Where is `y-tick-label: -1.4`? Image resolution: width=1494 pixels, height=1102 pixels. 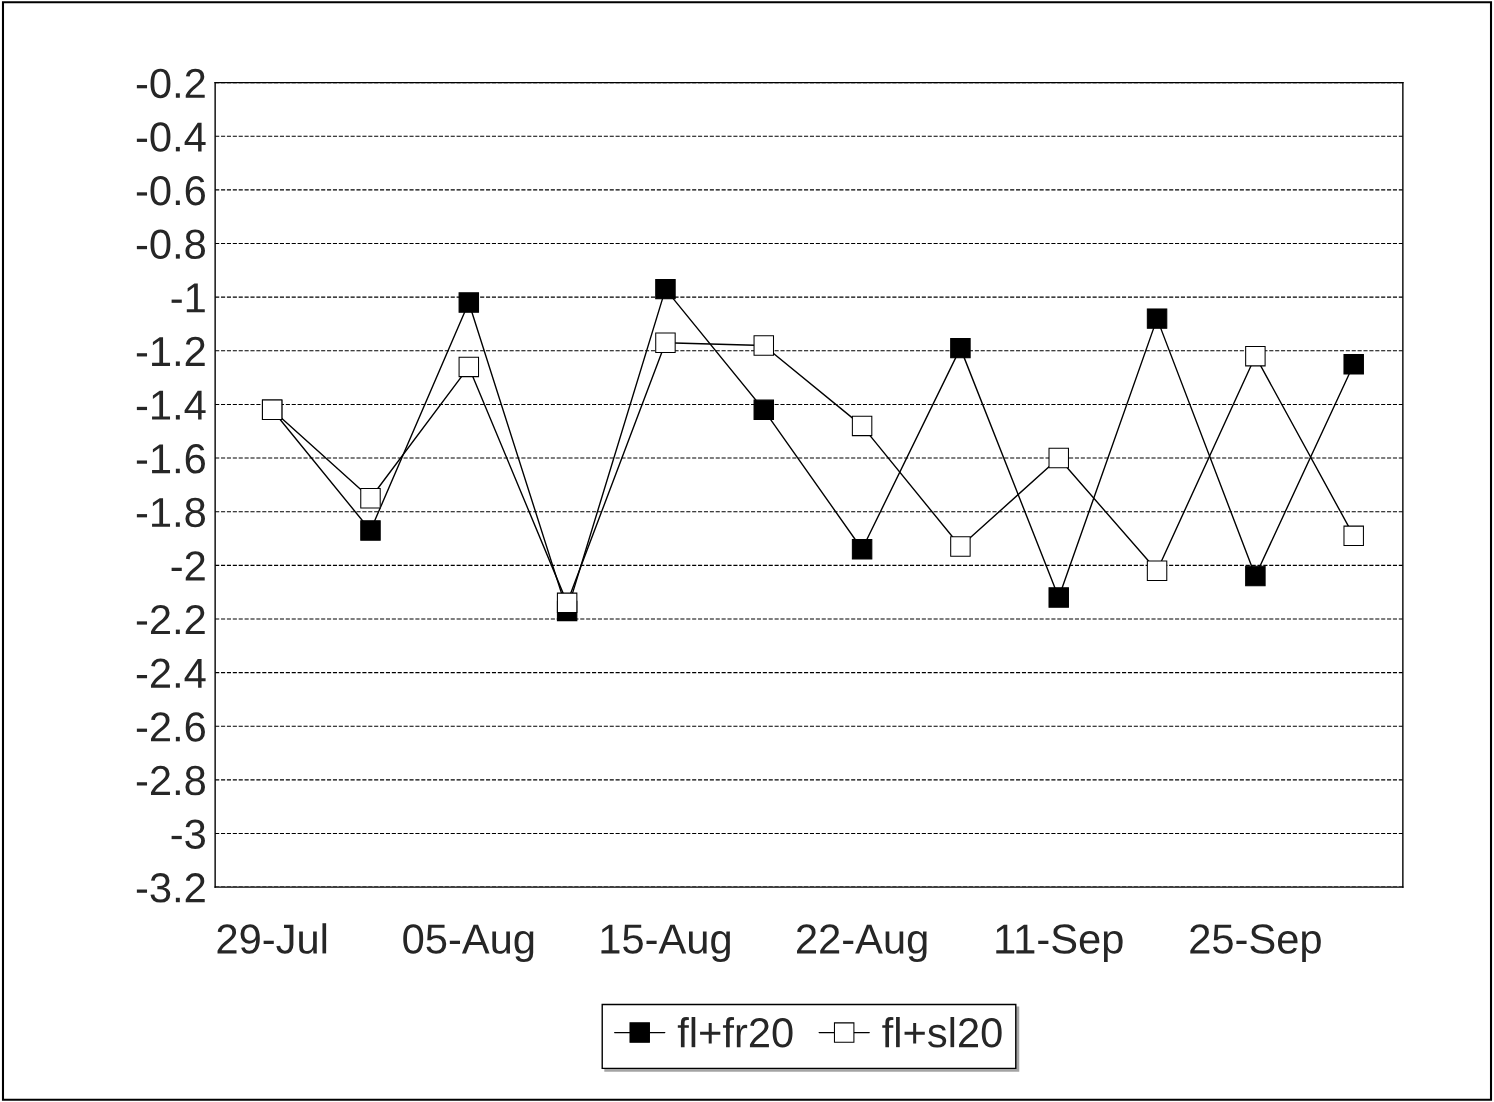
y-tick-label: -1.4 is located at coordinates (171, 405).